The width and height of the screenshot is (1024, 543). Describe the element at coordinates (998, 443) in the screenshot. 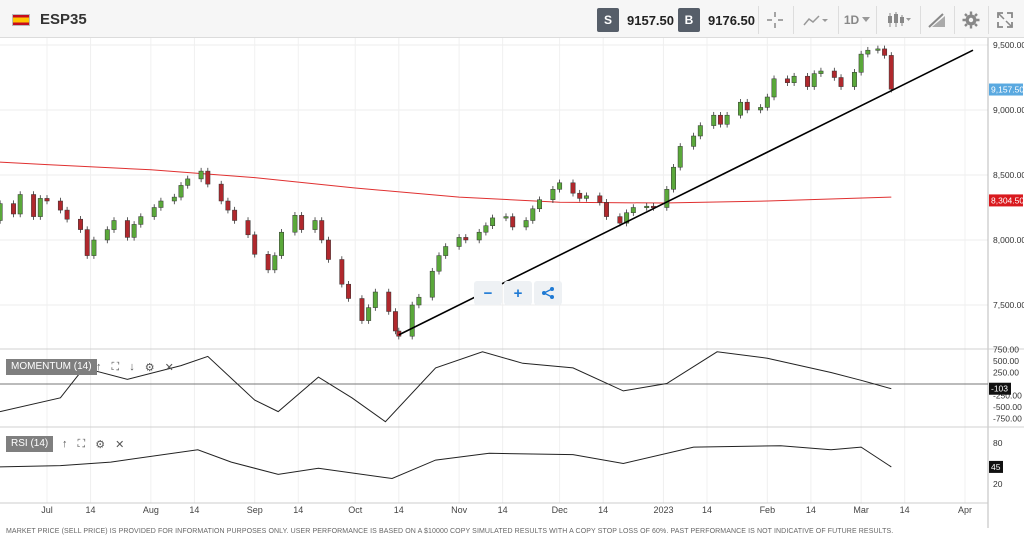

I see `rsi-tick-label: 80` at that location.